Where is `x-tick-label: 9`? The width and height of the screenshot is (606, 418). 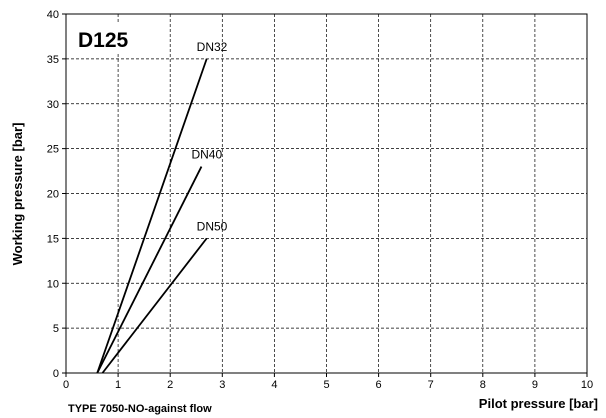 x-tick-label: 9 is located at coordinates (535, 385).